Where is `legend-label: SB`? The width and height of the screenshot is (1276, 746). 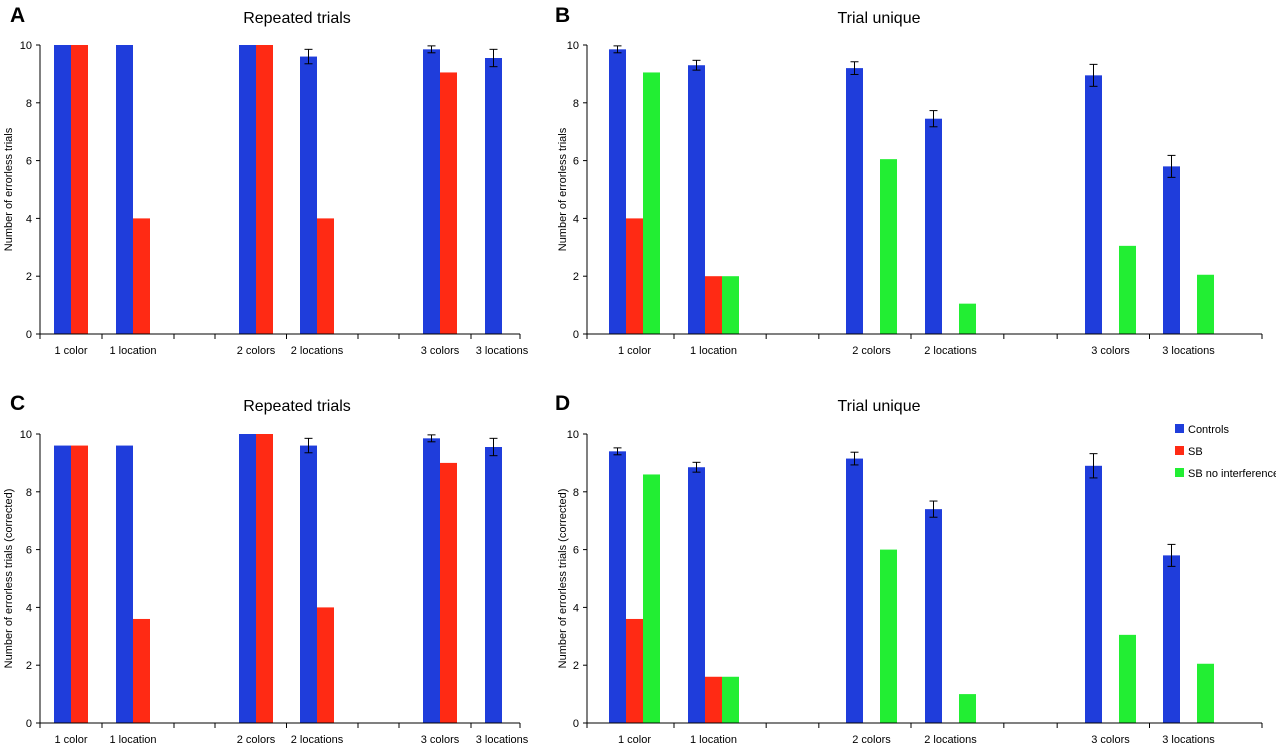
legend-label: SB is located at coordinates (1195, 452).